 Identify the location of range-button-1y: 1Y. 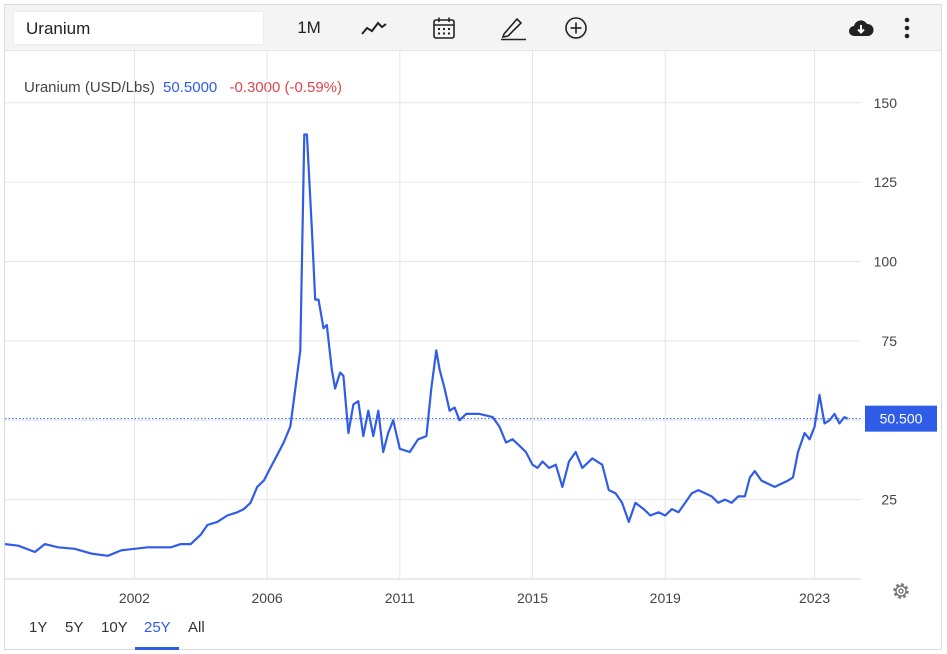
(38, 627).